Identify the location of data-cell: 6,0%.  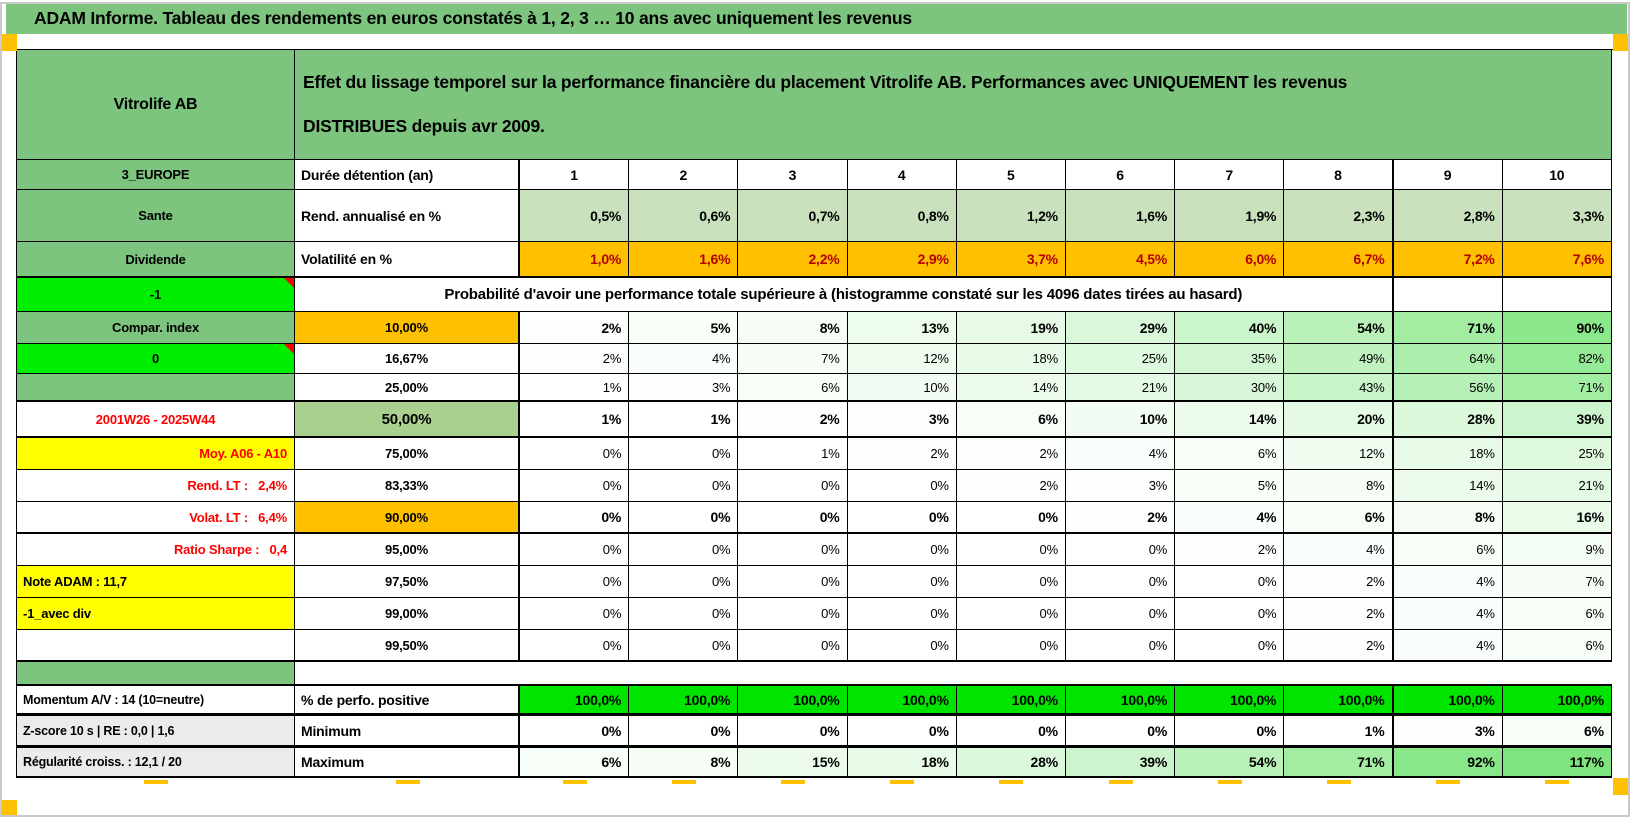
(1230, 260).